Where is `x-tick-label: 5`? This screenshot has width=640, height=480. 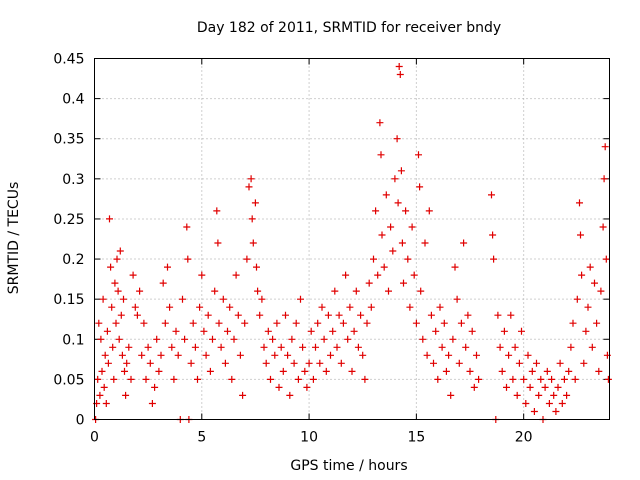 x-tick-label: 5 is located at coordinates (201, 438).